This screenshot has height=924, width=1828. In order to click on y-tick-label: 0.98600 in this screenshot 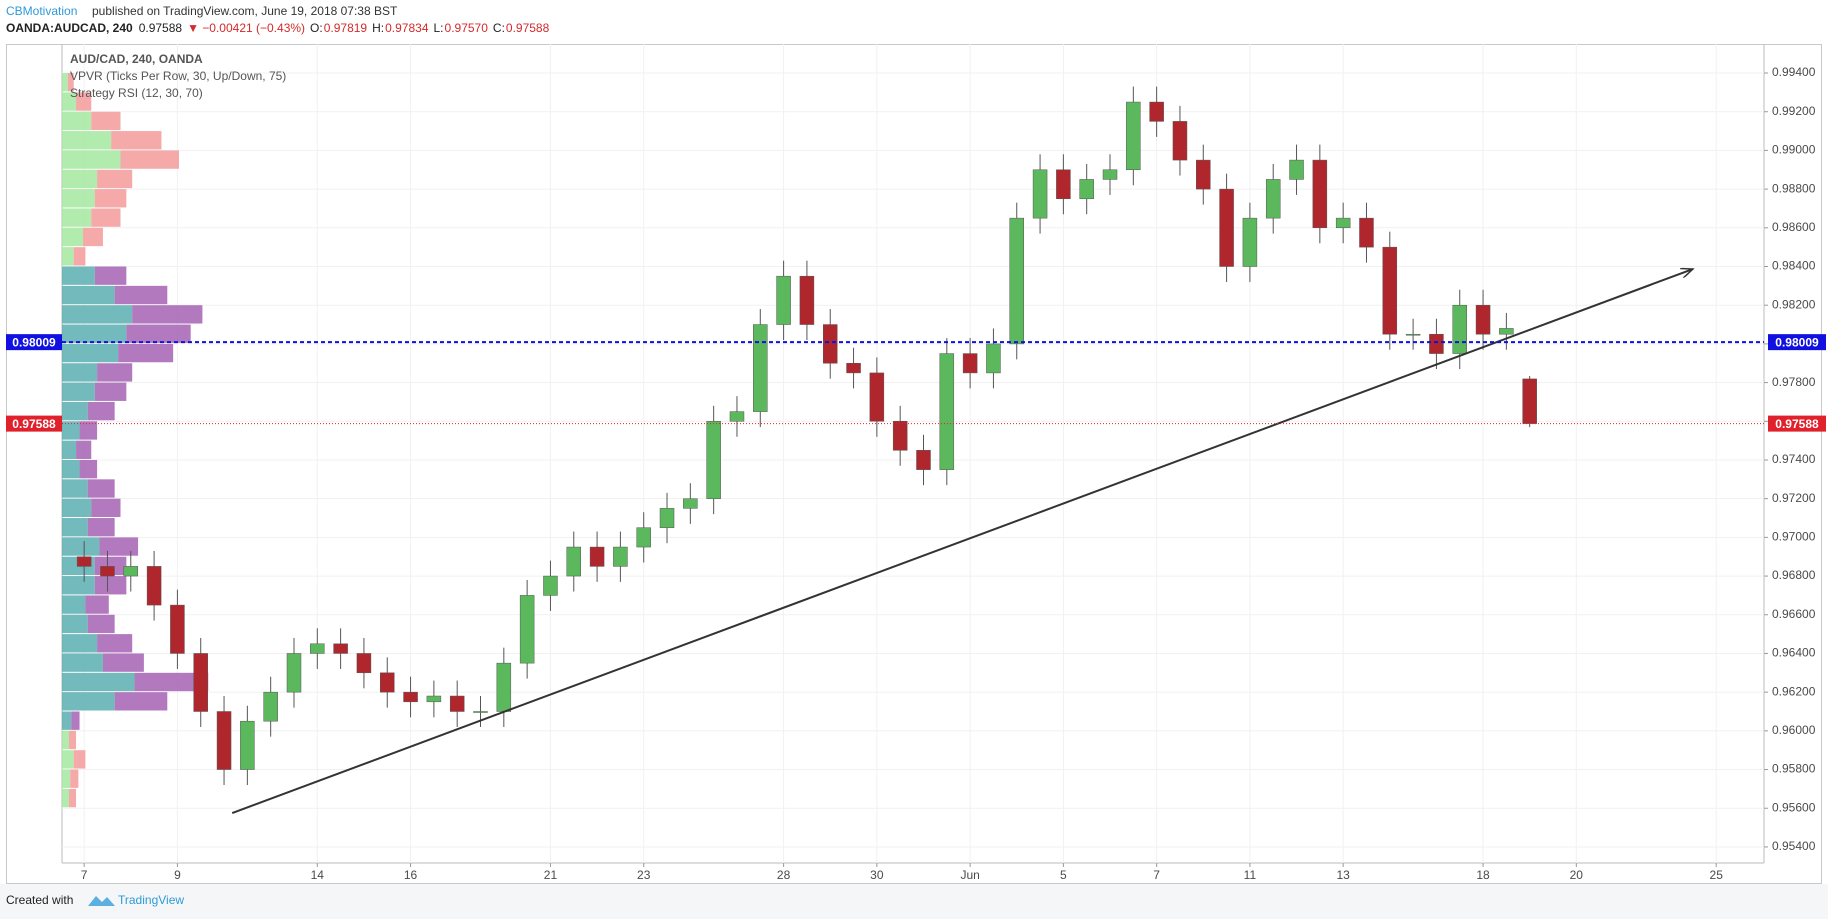, I will do `click(1794, 227)`.